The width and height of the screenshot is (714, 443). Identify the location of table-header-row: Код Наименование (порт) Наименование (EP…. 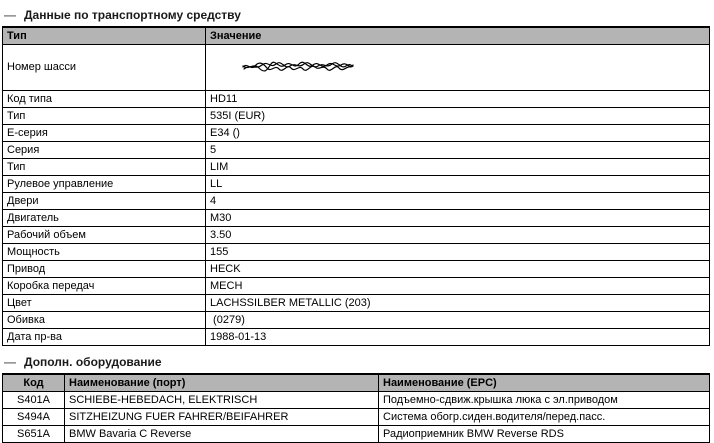
(356, 382).